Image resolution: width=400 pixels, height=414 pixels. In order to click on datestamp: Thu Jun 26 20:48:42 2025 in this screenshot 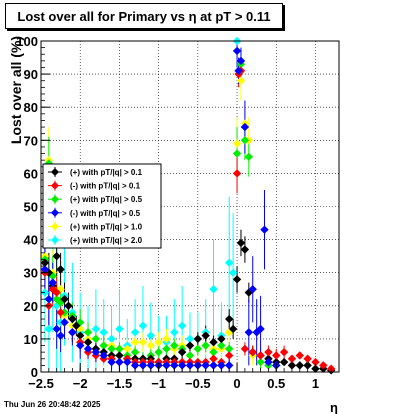, I will do `click(52, 404)`.